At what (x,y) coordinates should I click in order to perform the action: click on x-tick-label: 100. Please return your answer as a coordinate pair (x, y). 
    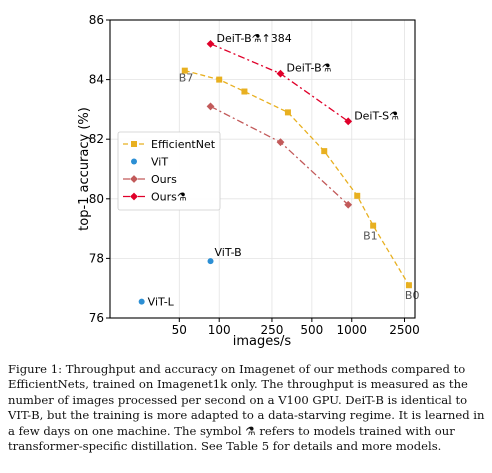
    Looking at the image, I should click on (219, 330).